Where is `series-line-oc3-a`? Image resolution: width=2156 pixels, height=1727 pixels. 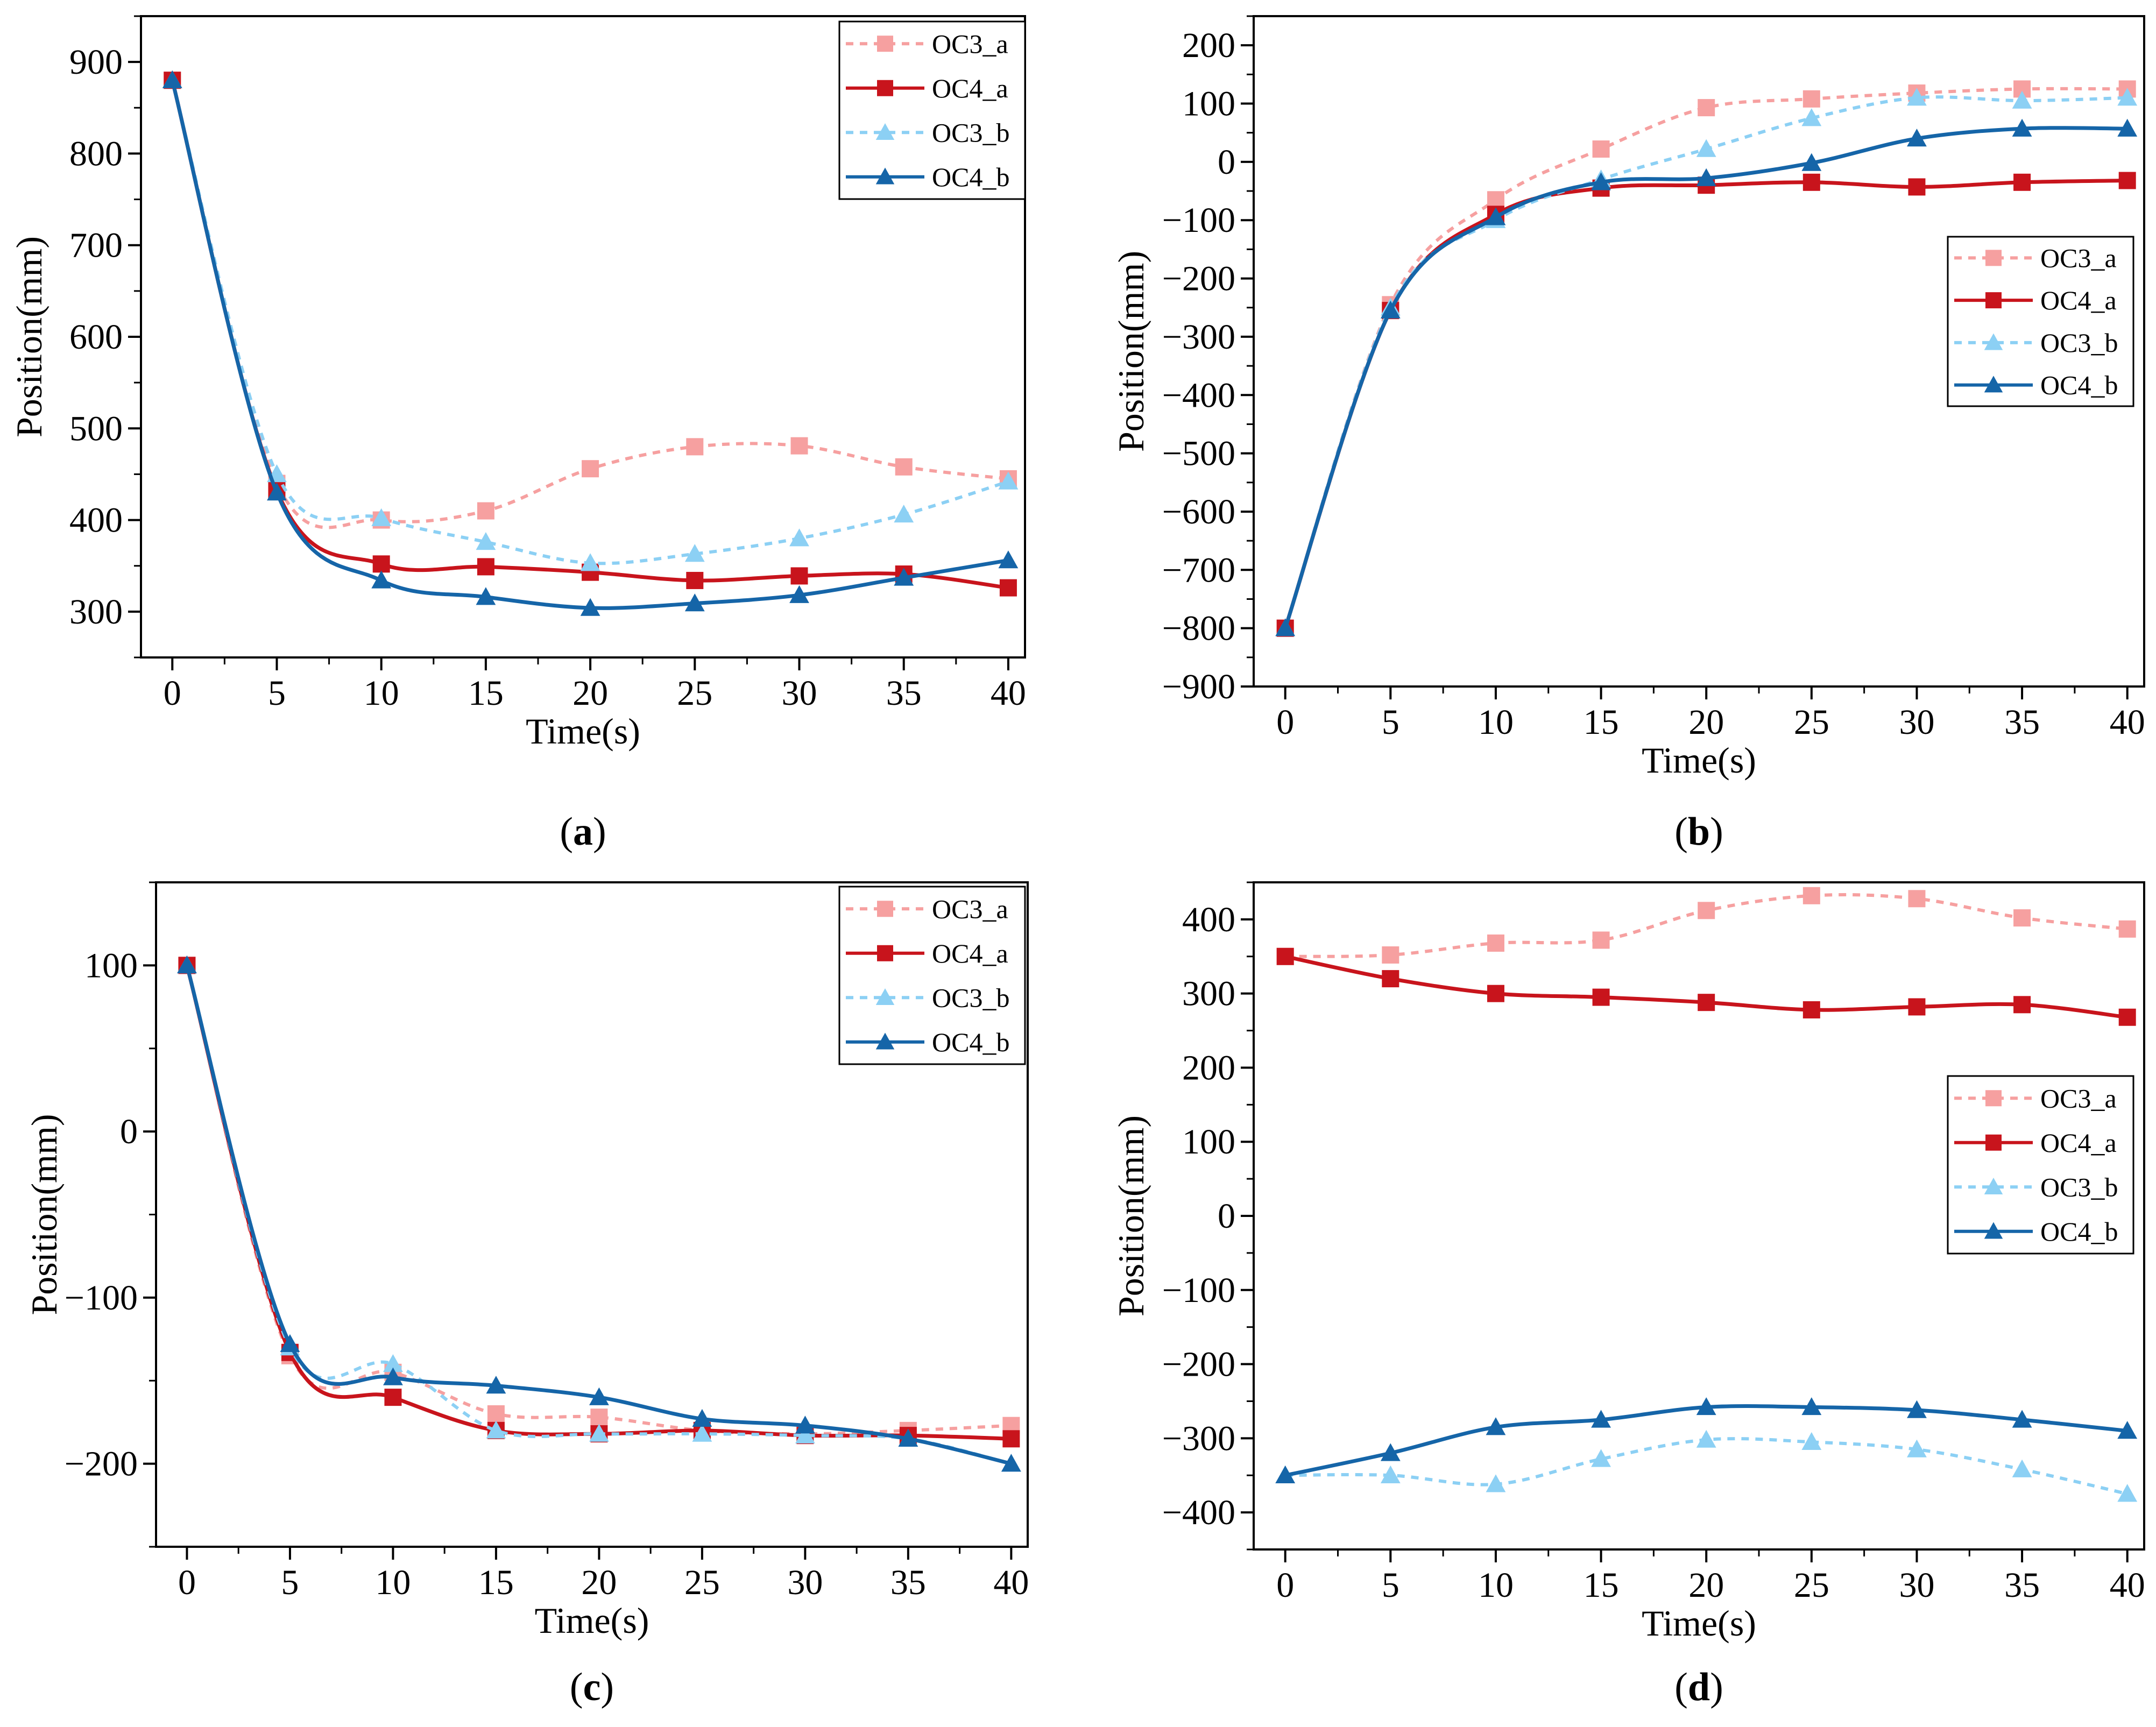
series-line-oc3-a is located at coordinates (590, 305).